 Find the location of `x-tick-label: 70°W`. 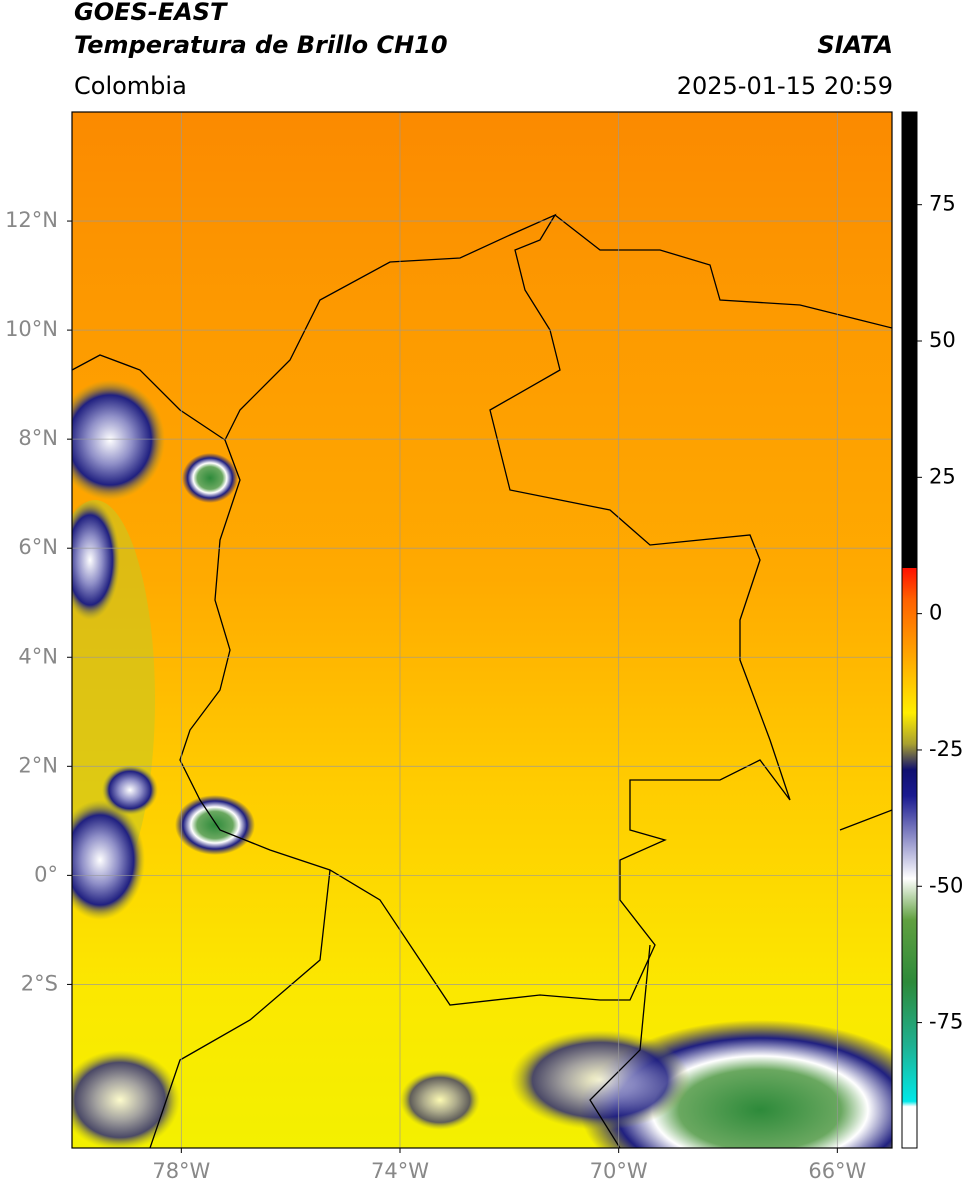

x-tick-label: 70°W is located at coordinates (619, 1171).